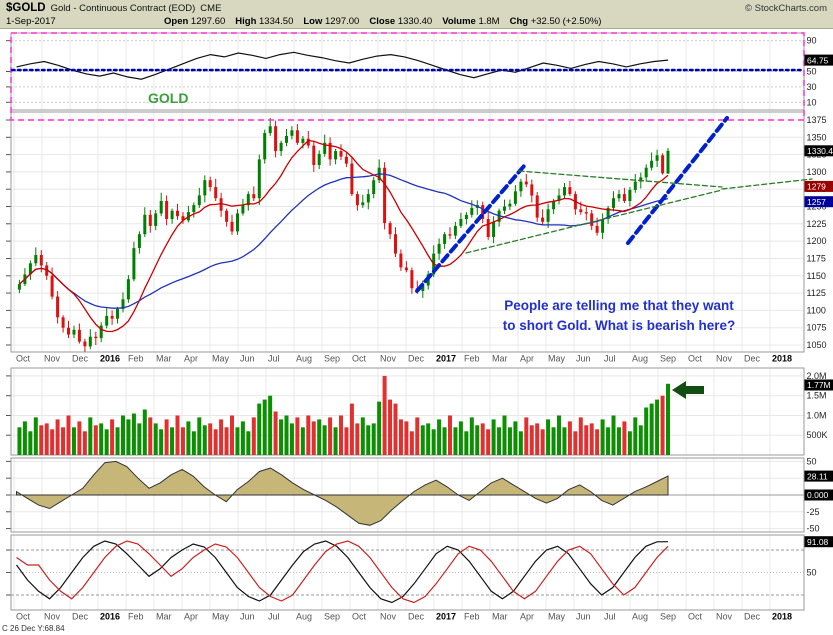 The width and height of the screenshot is (833, 635). I want to click on svg-text: 28.11, so click(817, 476).